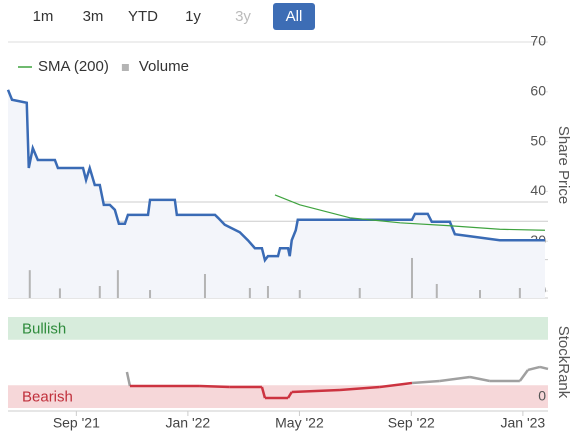  I want to click on legend-swatch, so click(125, 67).